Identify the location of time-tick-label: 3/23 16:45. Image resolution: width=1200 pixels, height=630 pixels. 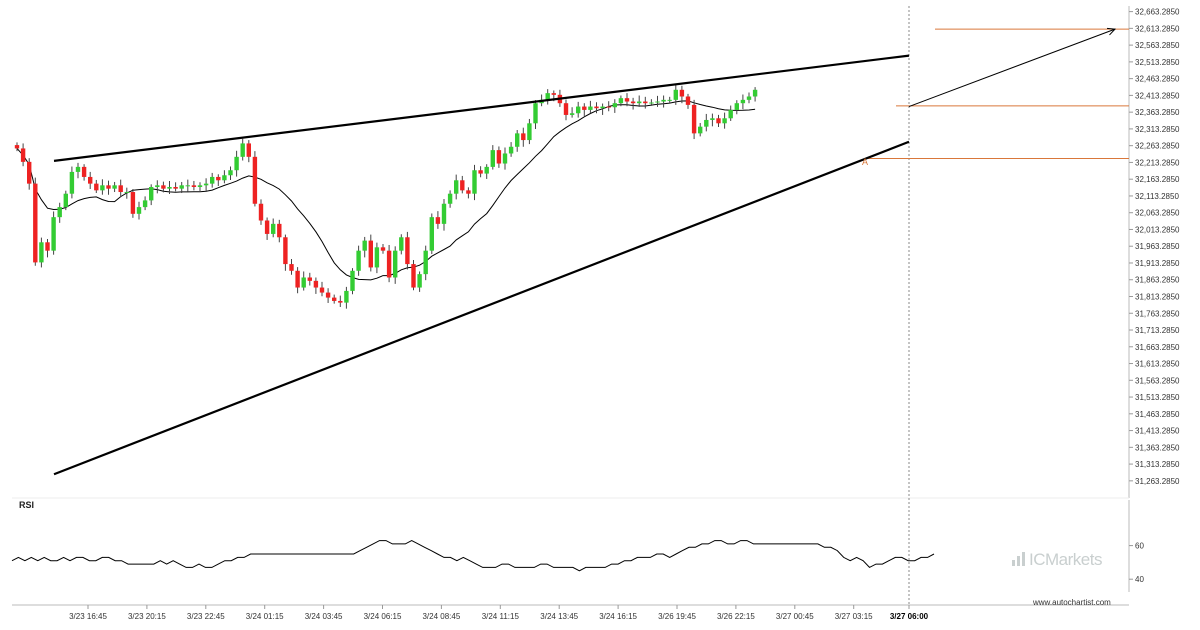
(88, 616).